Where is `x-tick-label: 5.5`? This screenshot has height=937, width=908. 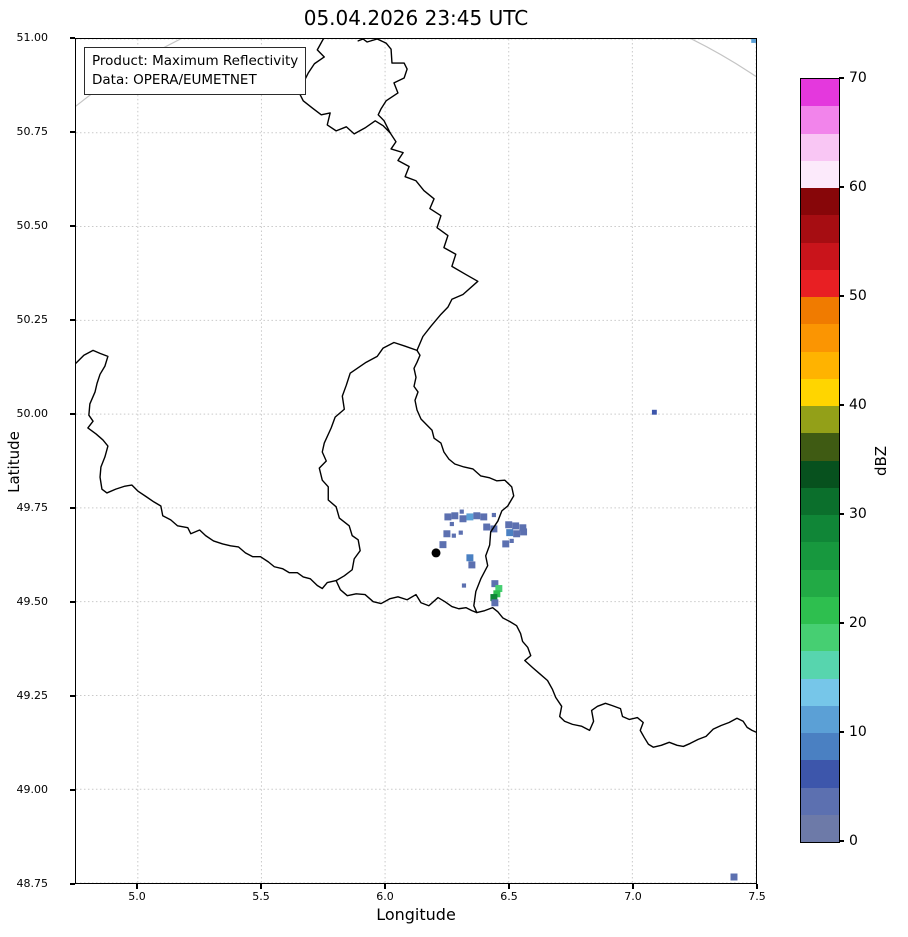
x-tick-label: 5.5 is located at coordinates (261, 896).